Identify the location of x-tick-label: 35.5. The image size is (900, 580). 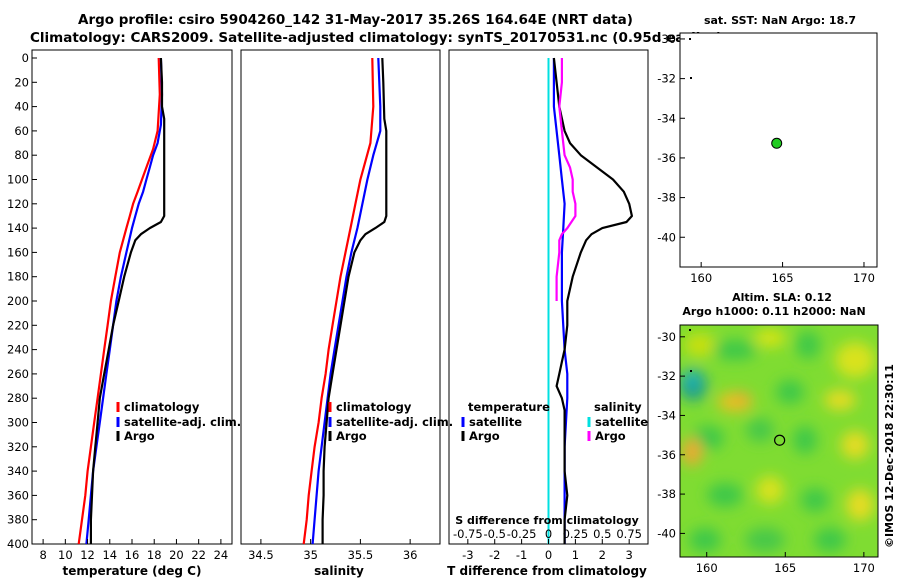
(361, 555).